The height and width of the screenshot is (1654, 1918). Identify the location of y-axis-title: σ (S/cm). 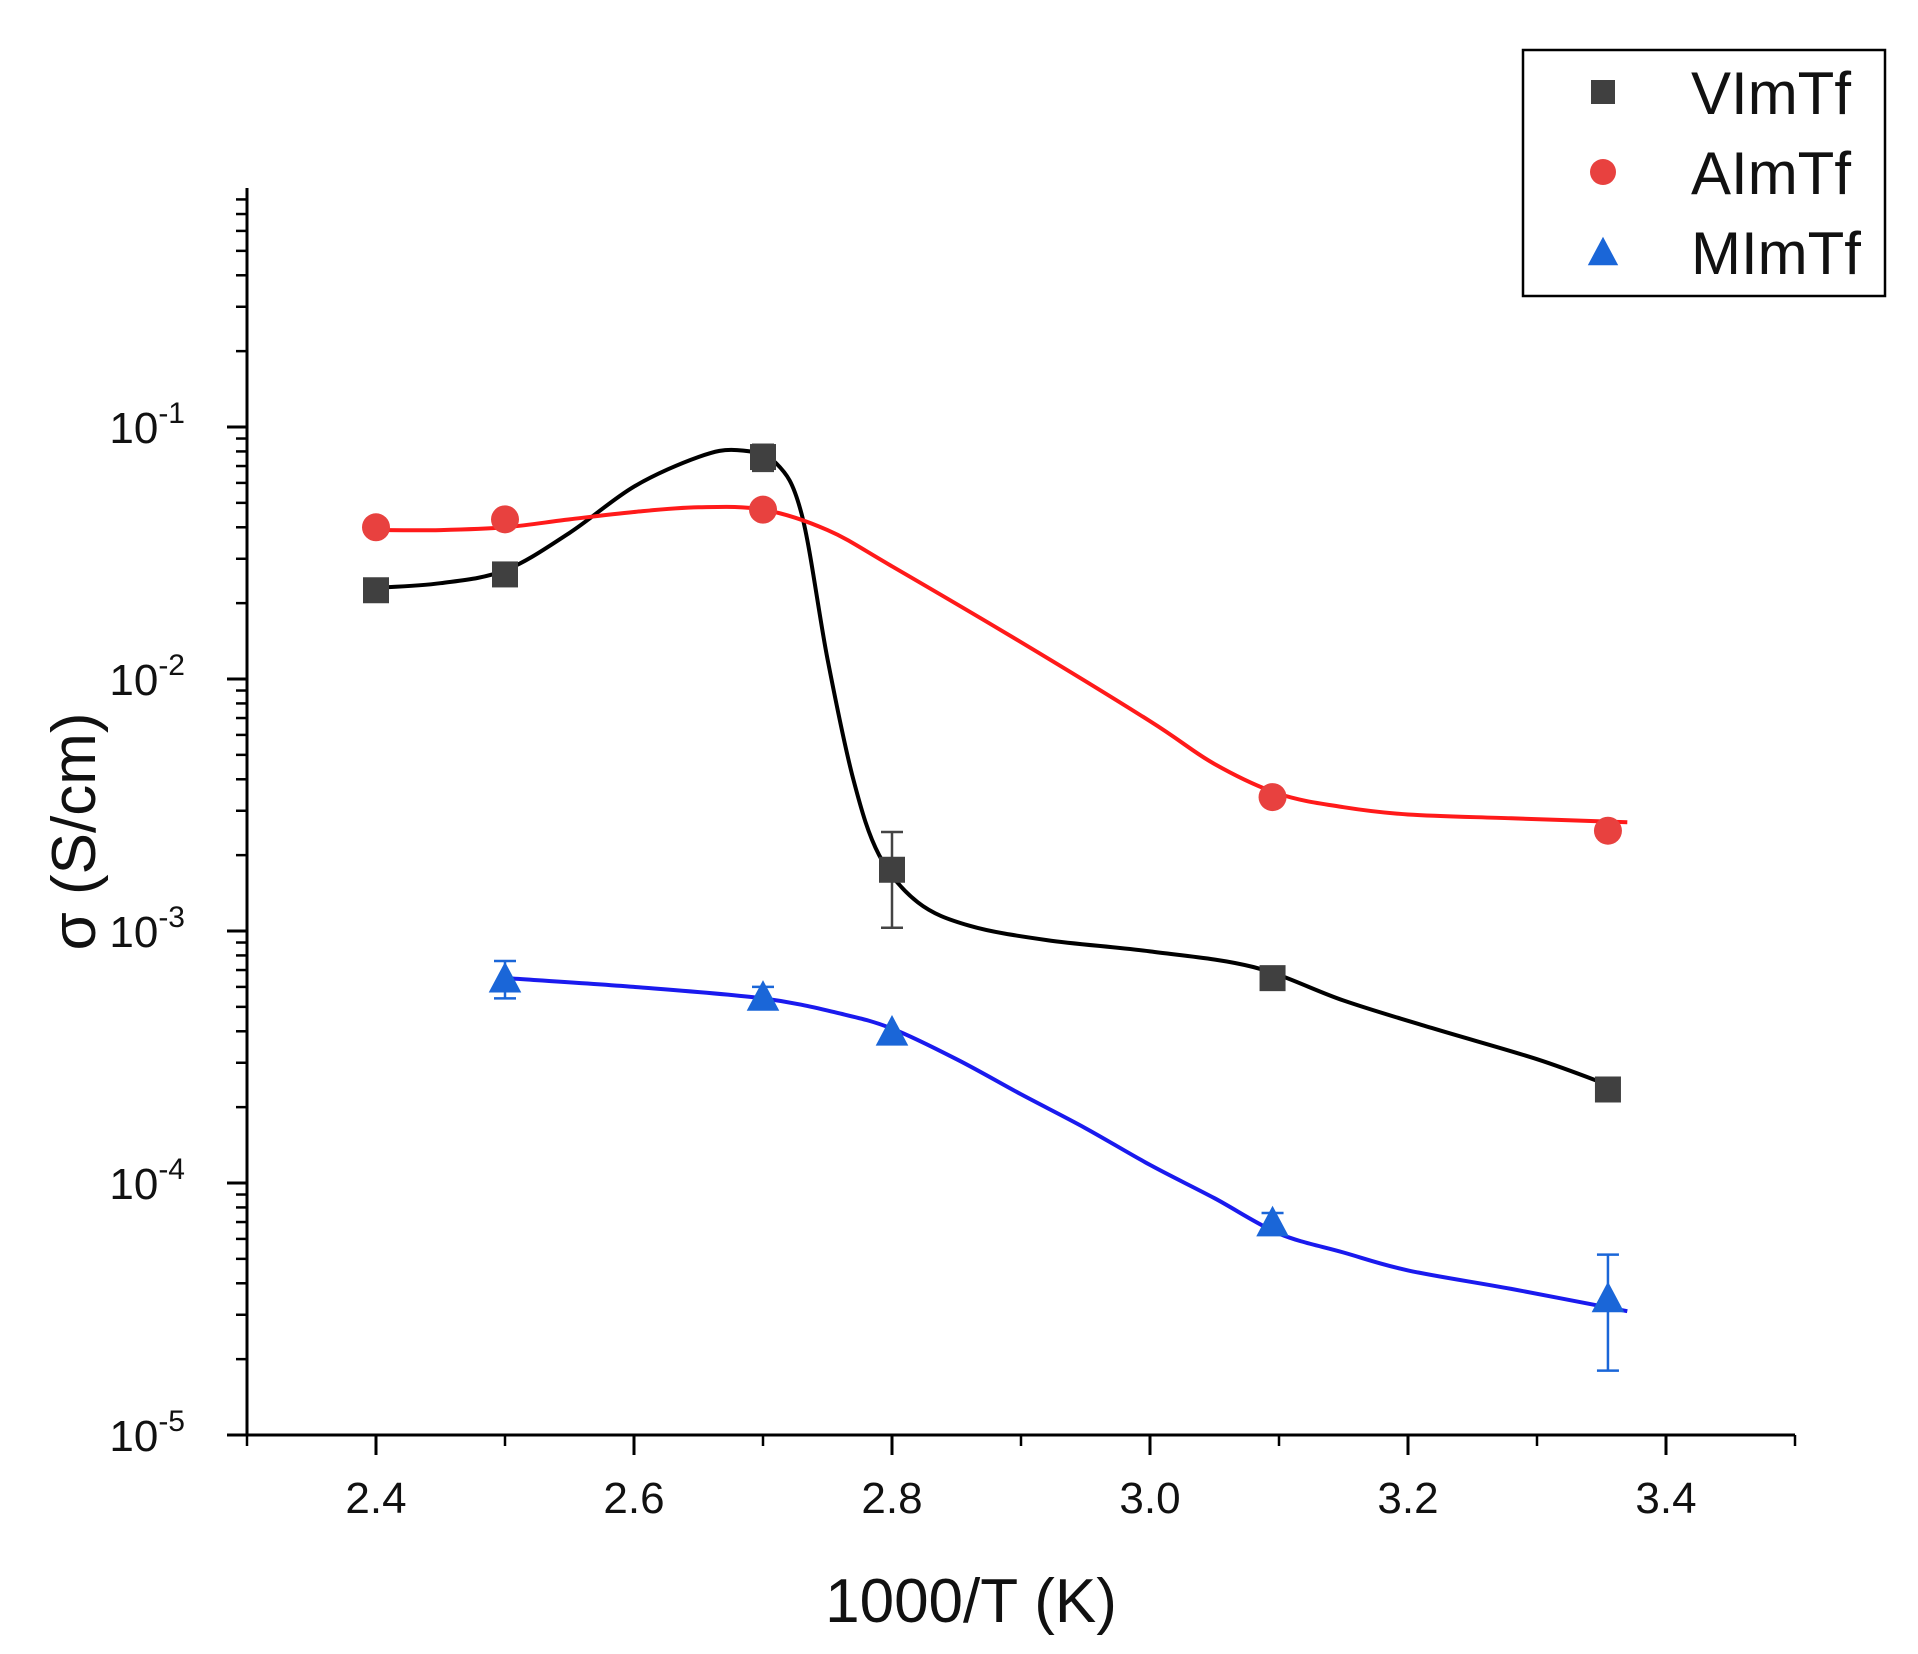
(74, 831).